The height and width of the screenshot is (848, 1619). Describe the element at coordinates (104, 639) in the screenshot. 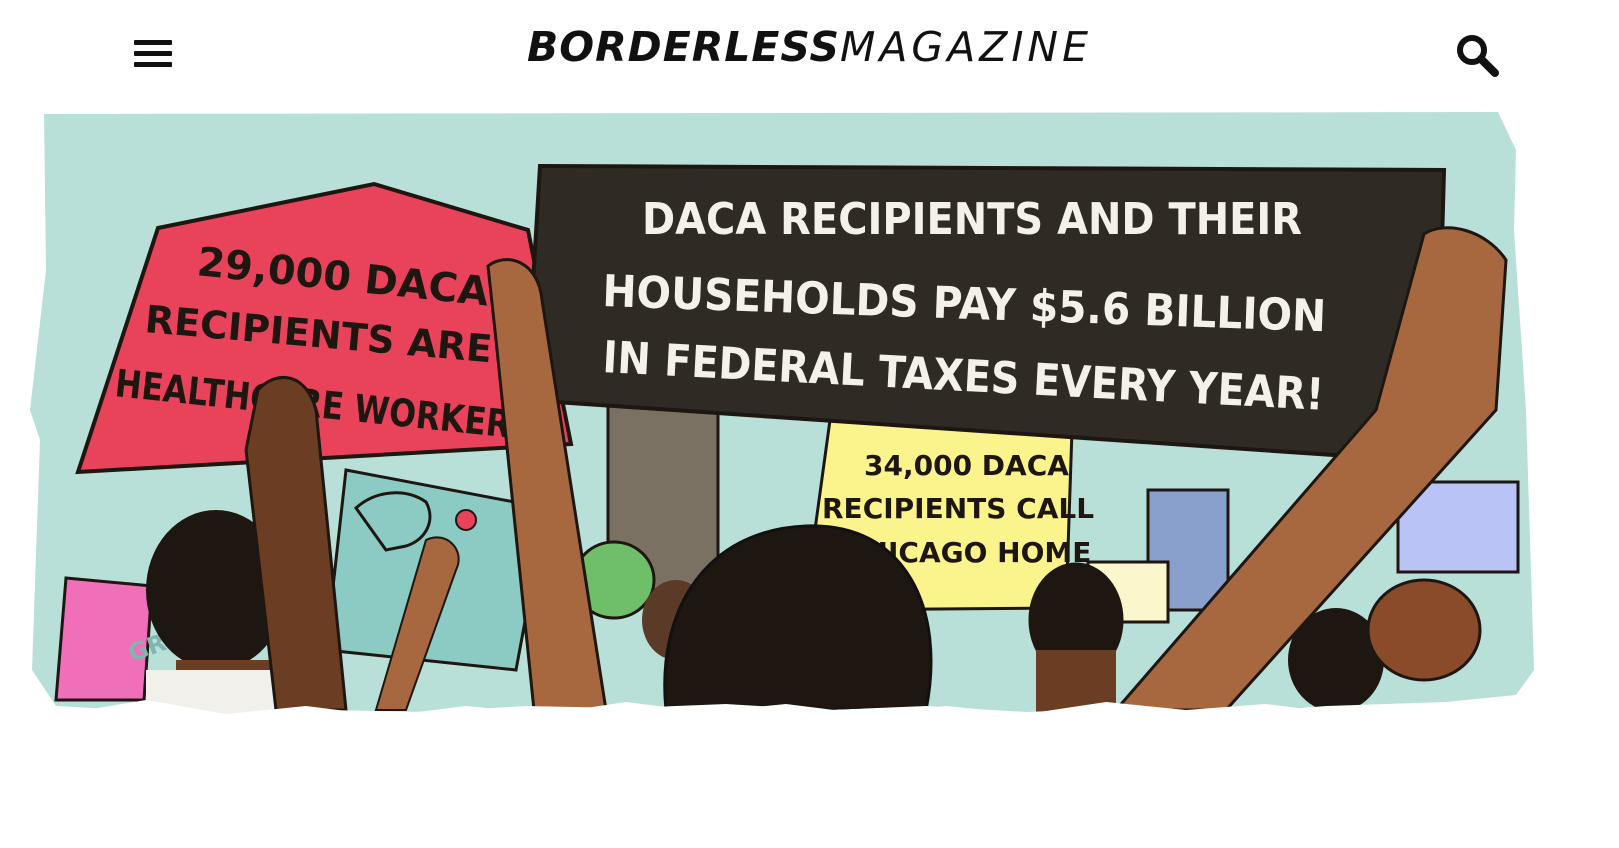

I see `magenta-sign` at that location.